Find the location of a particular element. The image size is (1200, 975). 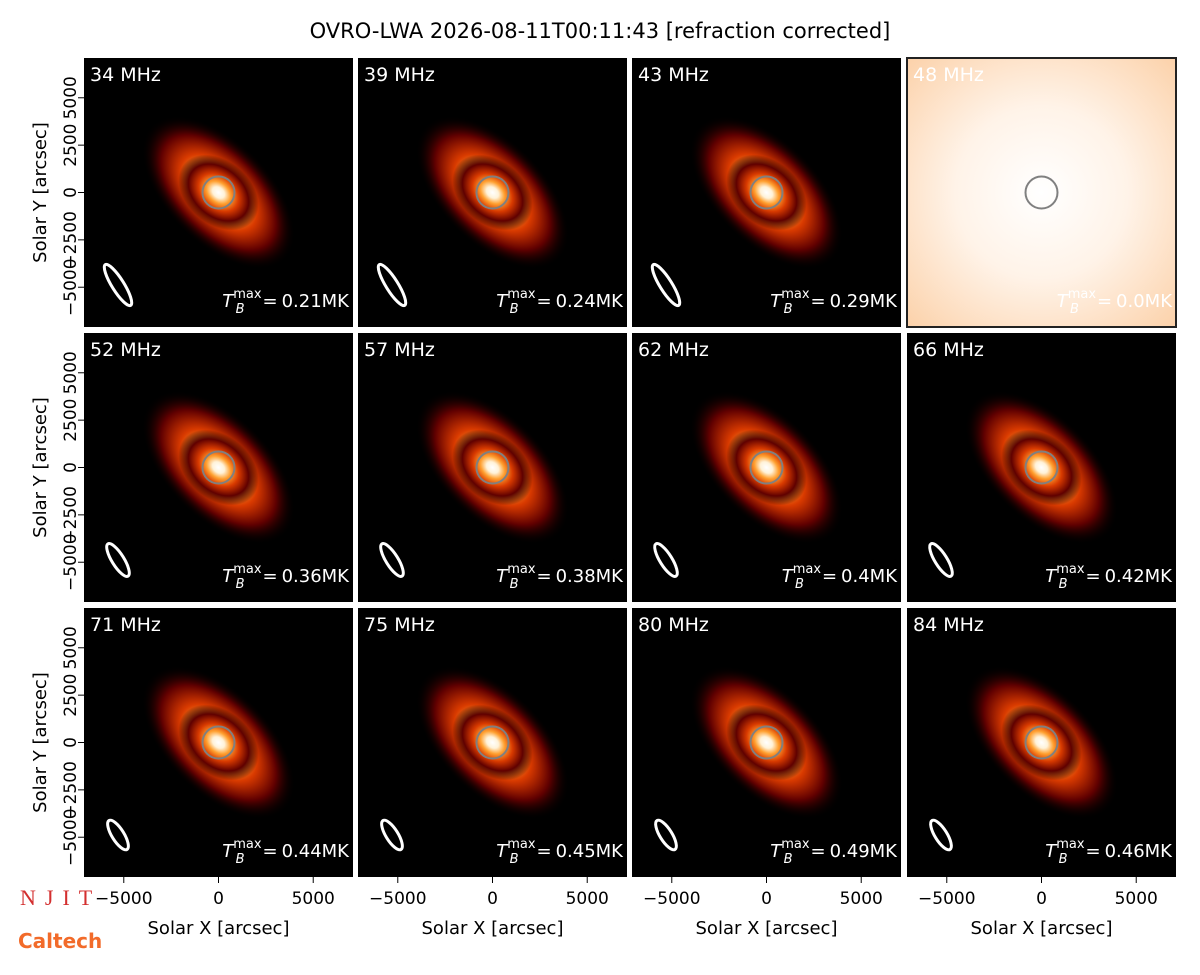

panel: 71 MHz Tmax B = 0.44MK is located at coordinates (218, 742).